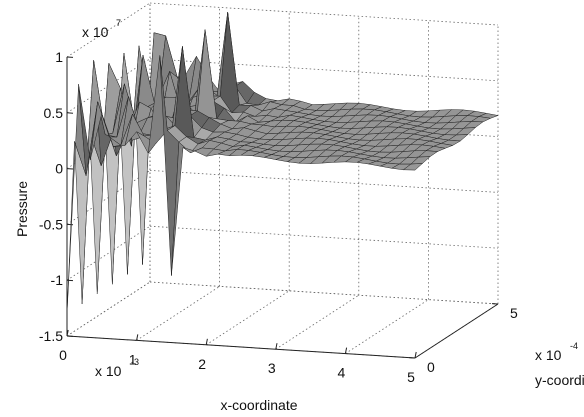  I want to click on y-multiplier-exponent: -4, so click(574, 346).